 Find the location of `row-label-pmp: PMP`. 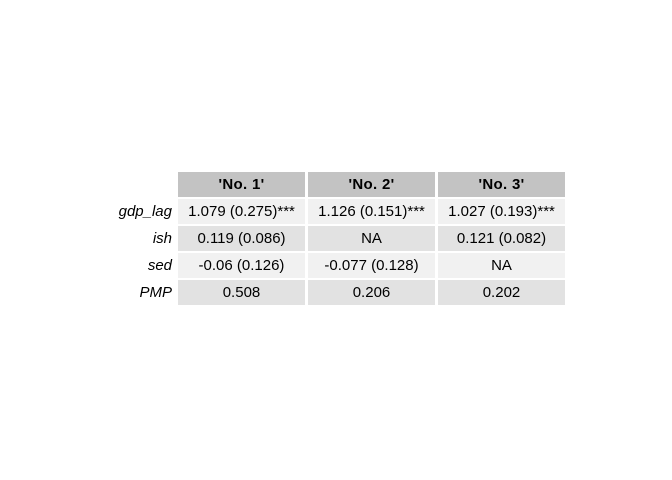

row-label-pmp: PMP is located at coordinates (155, 292).